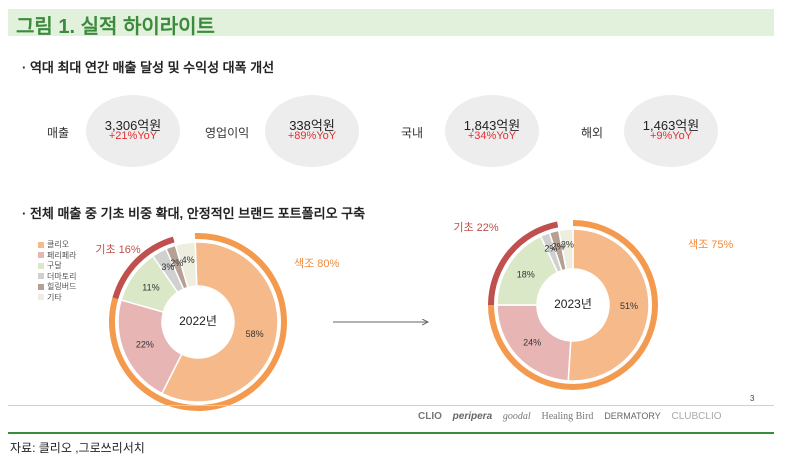  What do you see at coordinates (391, 23) in the screenshot?
I see `figure-title-bar: 그림 1. 실적 하이라이트` at bounding box center [391, 23].